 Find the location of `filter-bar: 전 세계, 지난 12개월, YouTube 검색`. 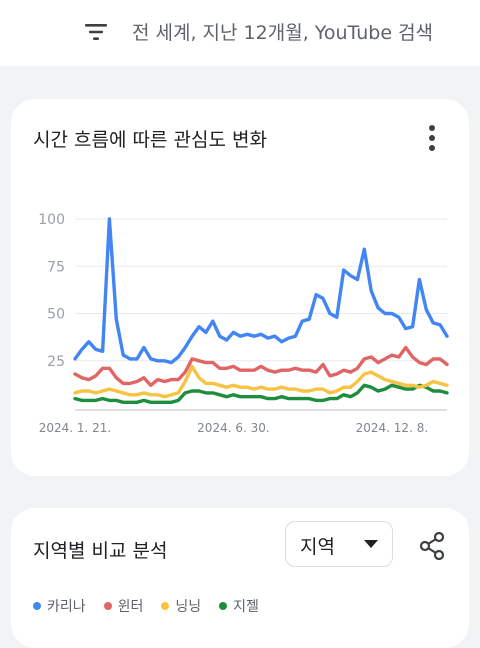

filter-bar: 전 세계, 지난 12개월, YouTube 검색 is located at coordinates (240, 33).